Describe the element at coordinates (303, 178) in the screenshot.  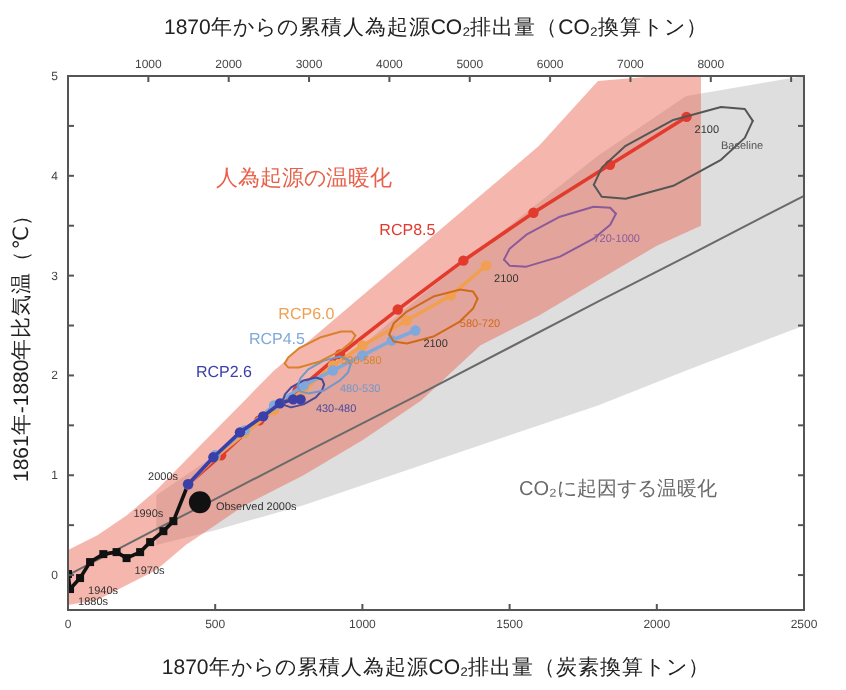
I see `legend-label: 人為起源の温暖化` at that location.